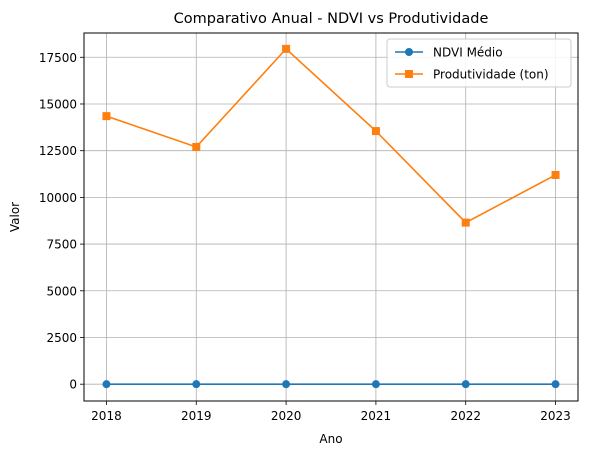 The width and height of the screenshot is (589, 455). I want to click on y-tick-label: 2500, so click(61, 338).